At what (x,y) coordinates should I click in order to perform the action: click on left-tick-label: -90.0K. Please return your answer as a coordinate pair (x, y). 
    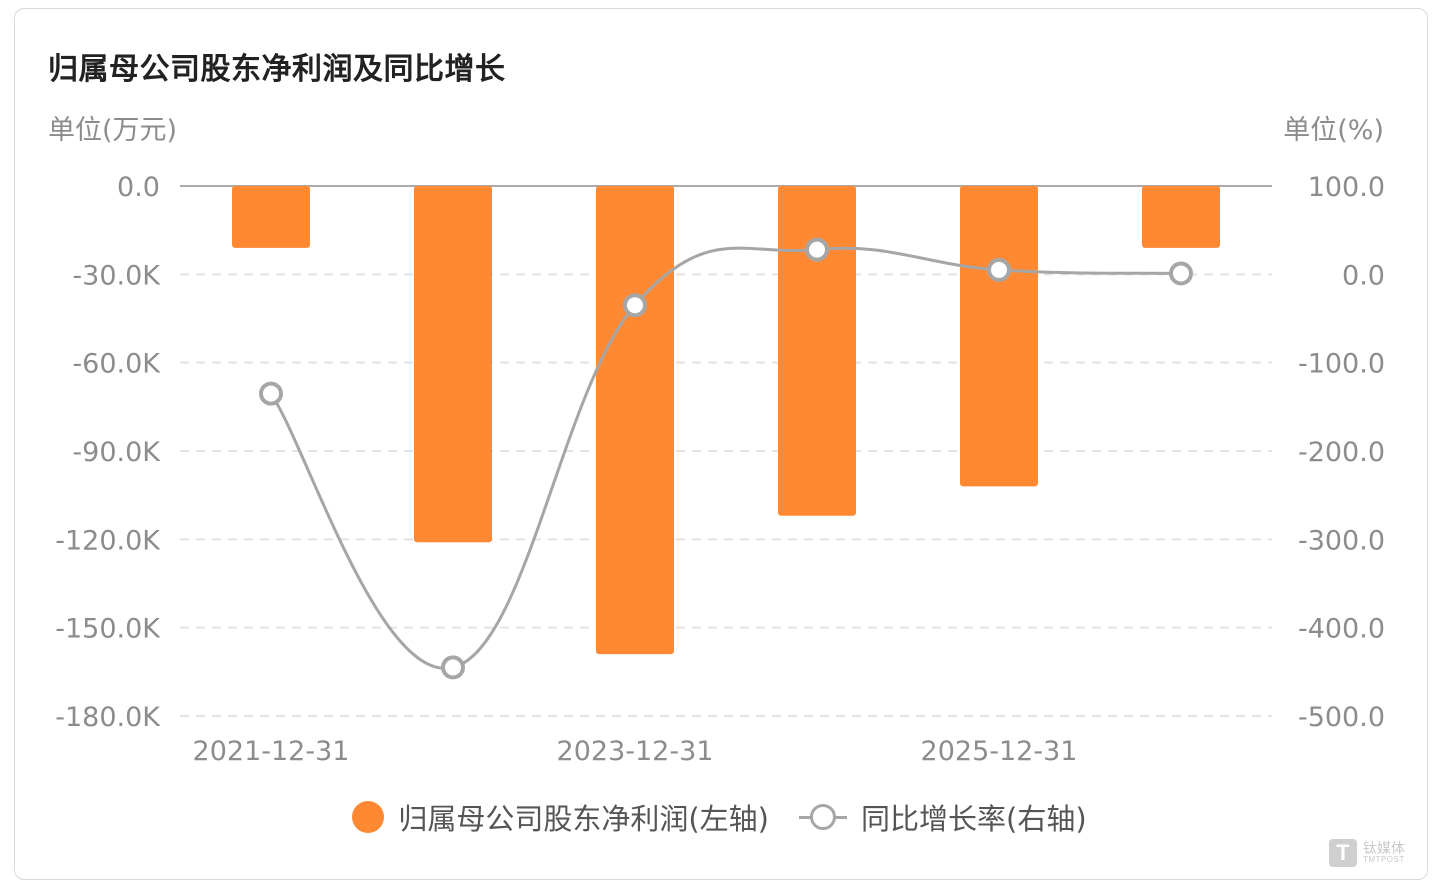
    Looking at the image, I should click on (116, 452).